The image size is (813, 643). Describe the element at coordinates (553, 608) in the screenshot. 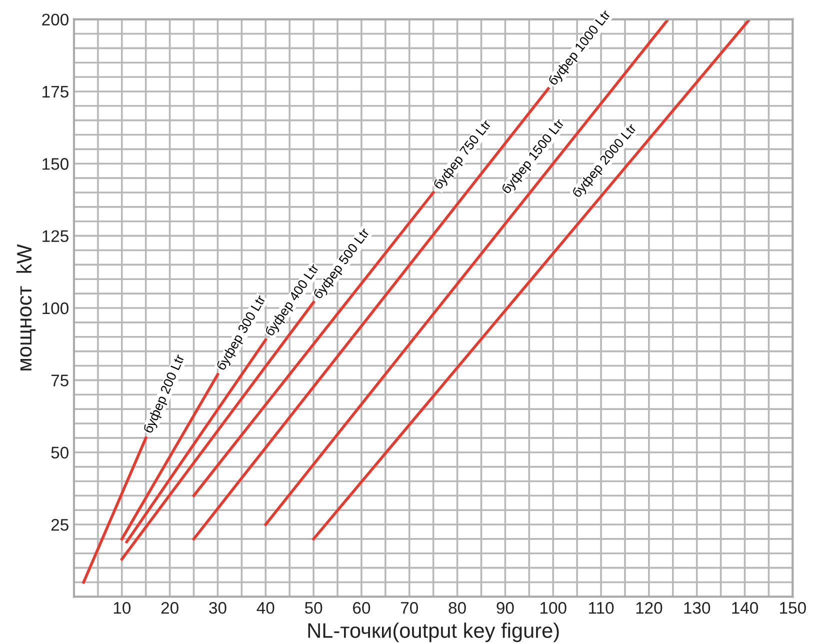

I see `x-tick-label: 100` at that location.